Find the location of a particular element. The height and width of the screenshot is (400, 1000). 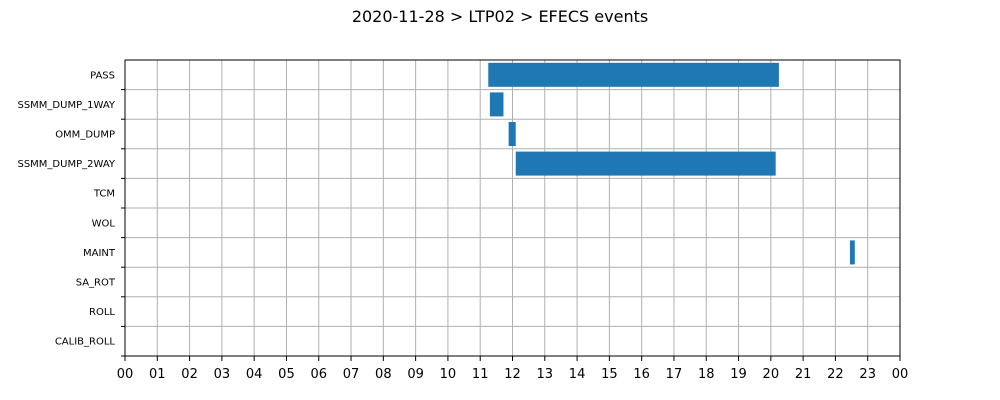

x-tick-label: 03 is located at coordinates (222, 374).